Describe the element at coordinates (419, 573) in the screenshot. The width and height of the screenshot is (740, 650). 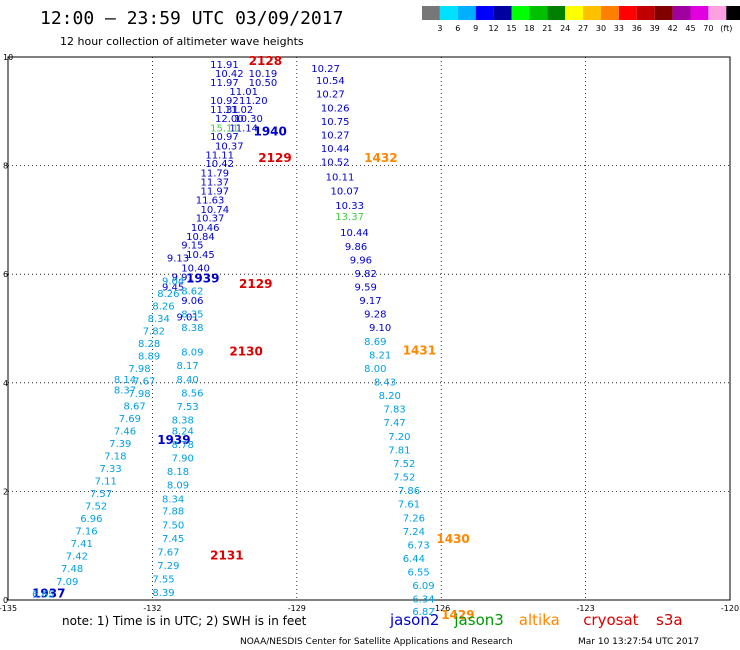
I see `wave-height-value: 6.55` at that location.